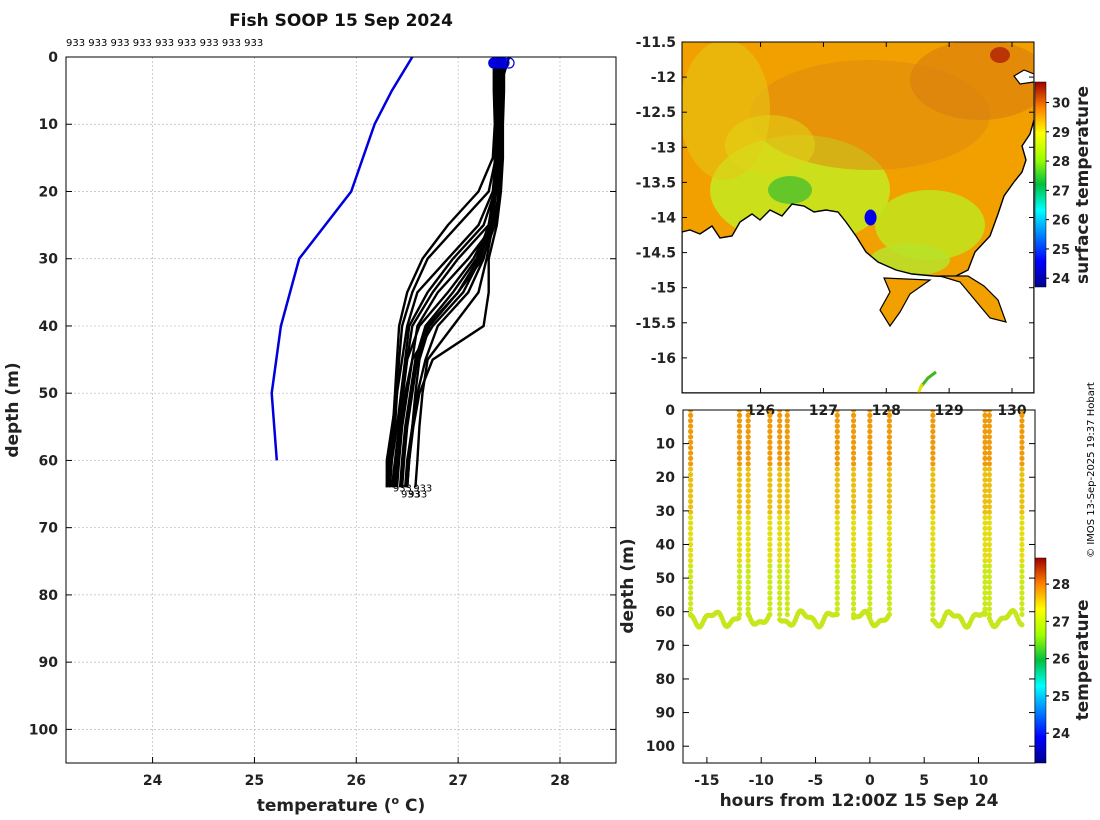 The width and height of the screenshot is (1100, 820). What do you see at coordinates (666, 445) in the screenshot?
I see `section-ytick-label: 10` at bounding box center [666, 445].